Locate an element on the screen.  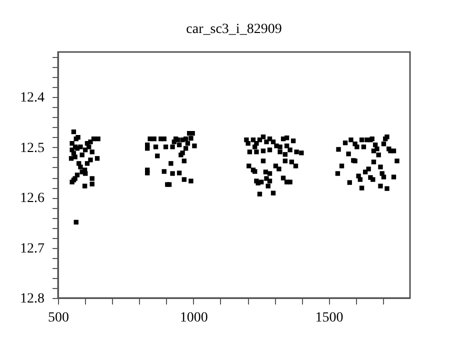
x-tick-label: 1500 is located at coordinates (329, 318).